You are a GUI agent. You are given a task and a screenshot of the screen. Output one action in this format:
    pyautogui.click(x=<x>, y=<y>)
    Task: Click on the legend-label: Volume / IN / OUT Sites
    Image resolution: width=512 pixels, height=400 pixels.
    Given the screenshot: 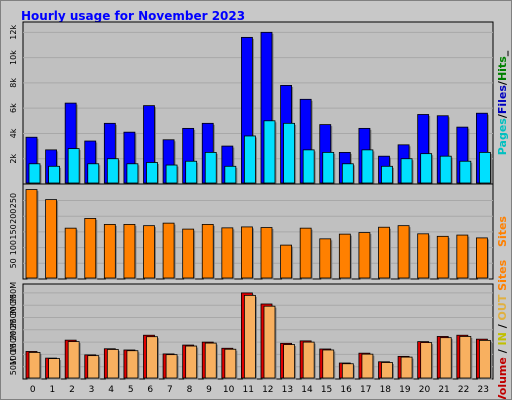 What is the action you would take?
    pyautogui.click(x=502, y=329)
    